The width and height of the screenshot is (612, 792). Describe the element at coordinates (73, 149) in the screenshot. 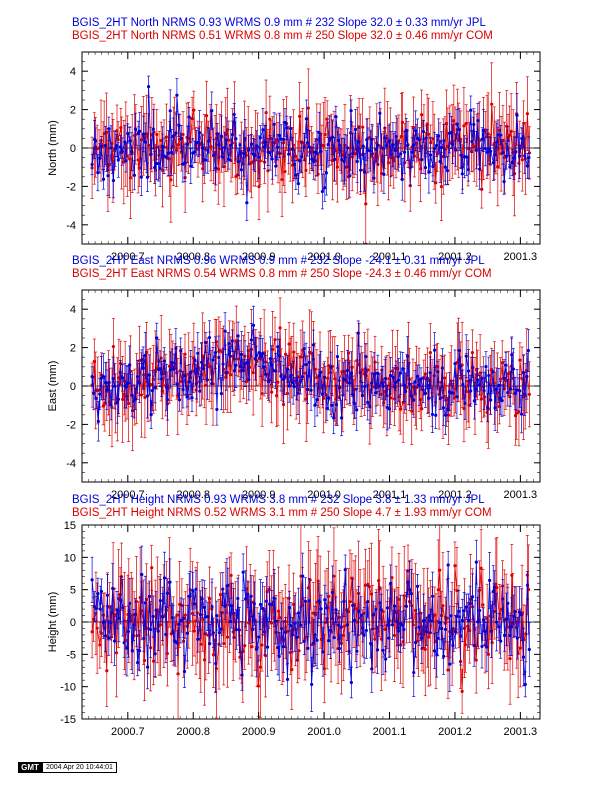

I see `y-tick-label: 0` at that location.